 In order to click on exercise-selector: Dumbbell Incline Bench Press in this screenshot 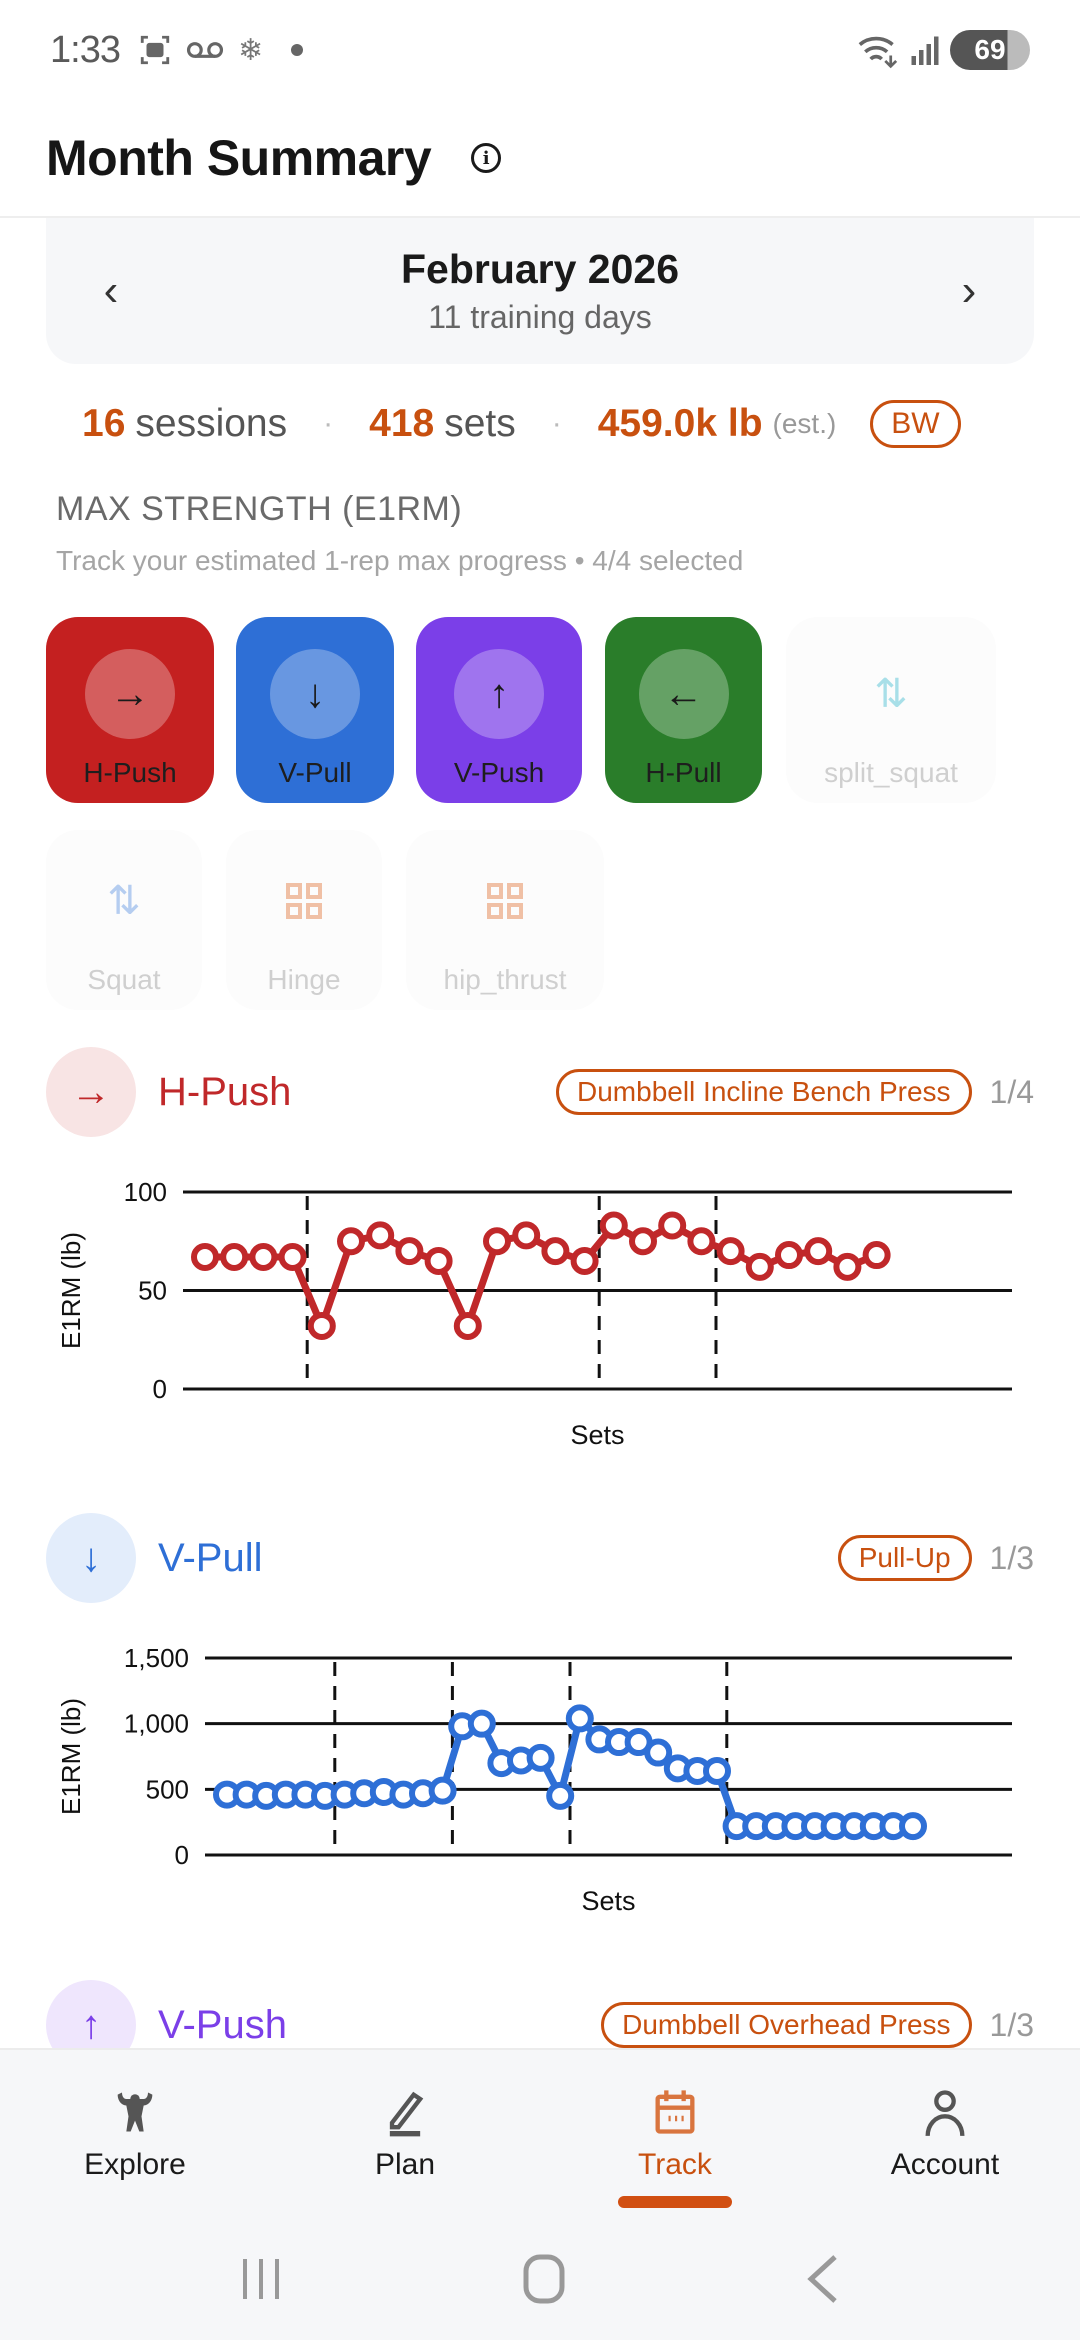, I will do `click(764, 1092)`.